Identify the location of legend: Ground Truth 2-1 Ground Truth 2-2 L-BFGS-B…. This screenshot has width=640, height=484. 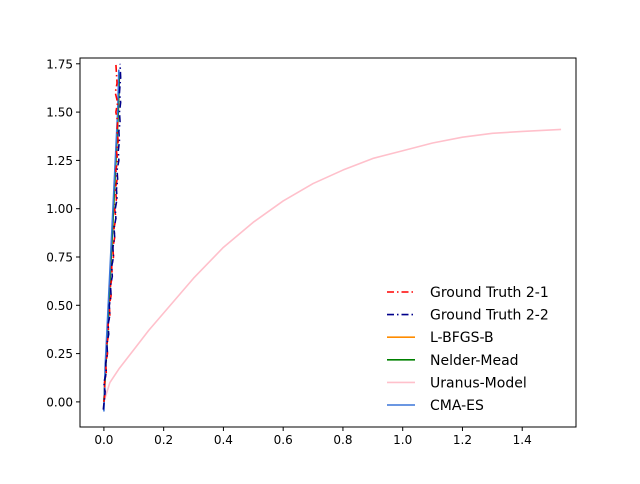
(468, 349).